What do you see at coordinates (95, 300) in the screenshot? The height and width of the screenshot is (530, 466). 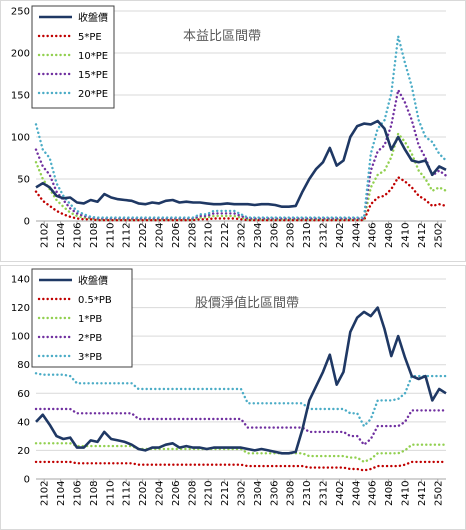 I see `legend-label: 0.5*PB` at bounding box center [95, 300].